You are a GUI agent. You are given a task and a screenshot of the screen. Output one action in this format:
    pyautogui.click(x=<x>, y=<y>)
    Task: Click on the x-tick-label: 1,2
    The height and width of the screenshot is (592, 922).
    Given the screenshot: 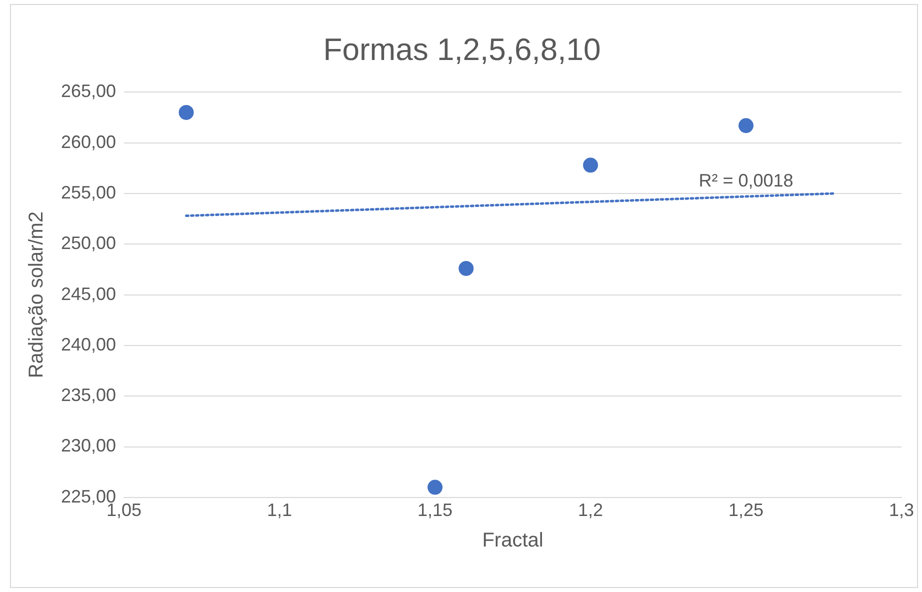 What is the action you would take?
    pyautogui.click(x=591, y=510)
    